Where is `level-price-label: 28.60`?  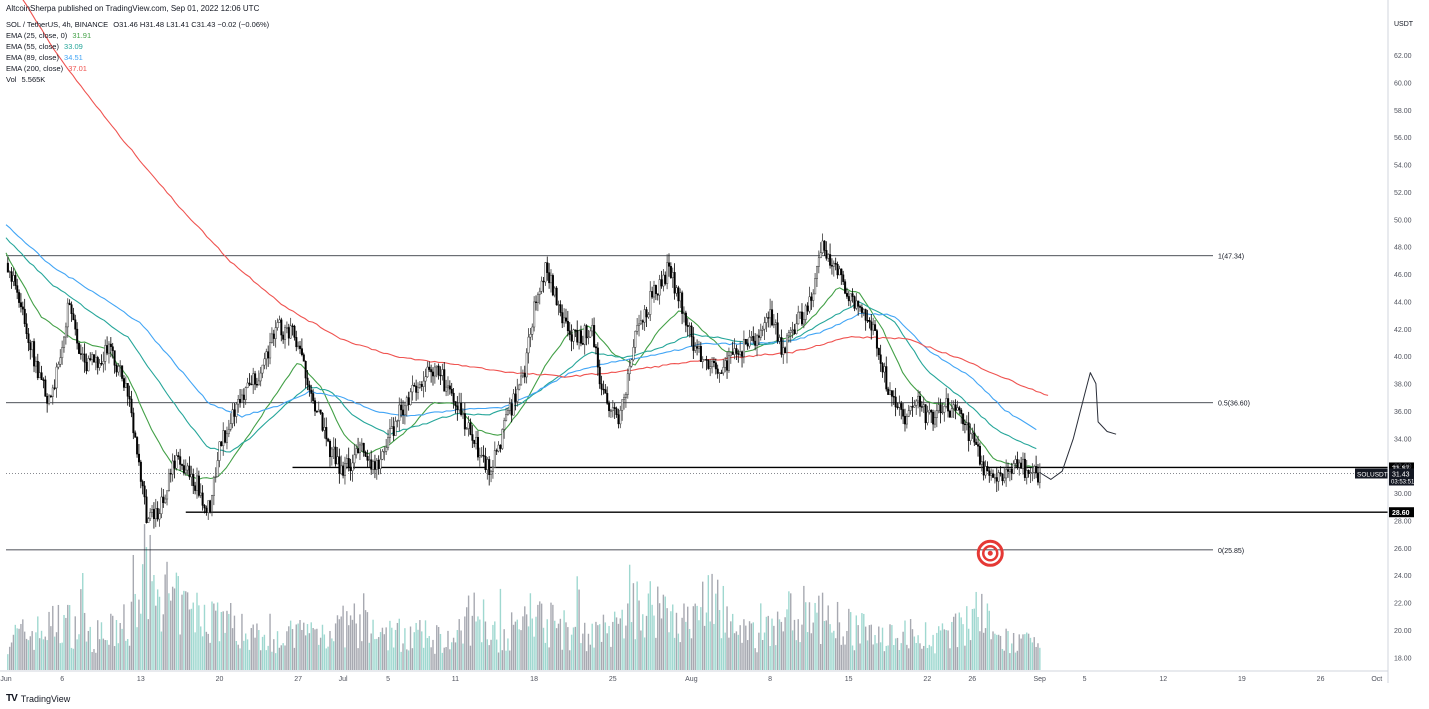 level-price-label: 28.60 is located at coordinates (1401, 513).